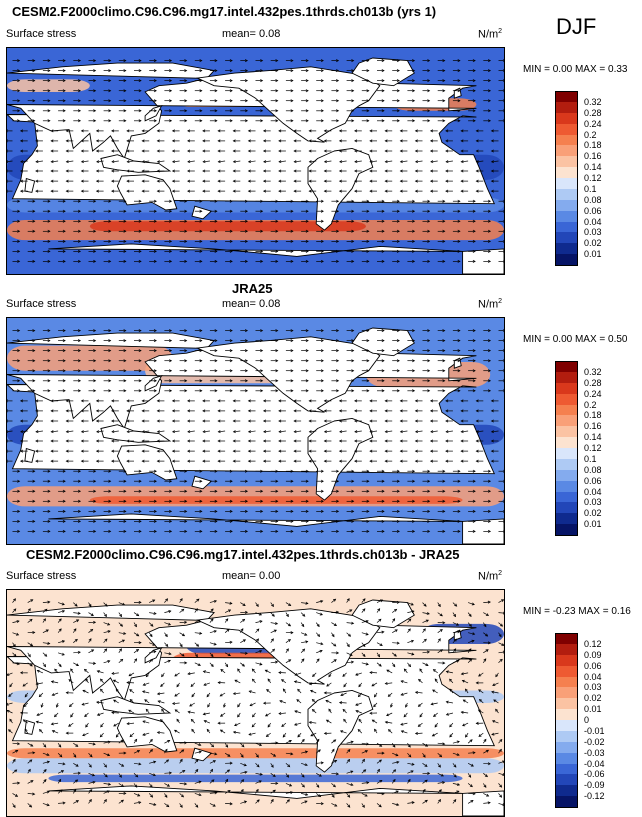  What do you see at coordinates (30, 455) in the screenshot?
I see `continent-madagascar` at bounding box center [30, 455].